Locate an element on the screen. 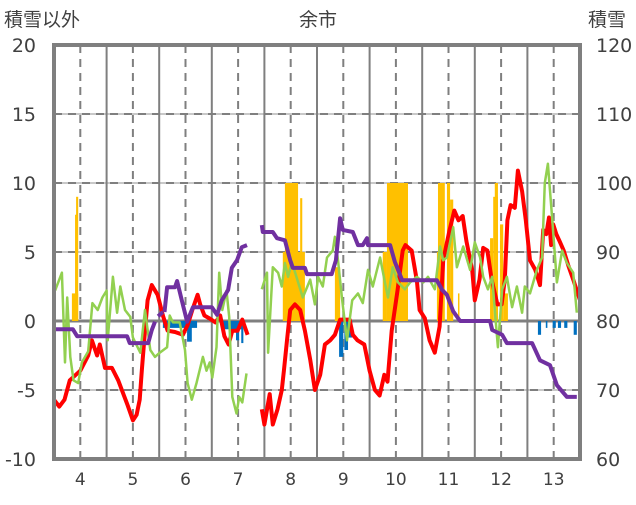 This screenshot has width=636, height=505. x-tick-label: 9 is located at coordinates (343, 480).